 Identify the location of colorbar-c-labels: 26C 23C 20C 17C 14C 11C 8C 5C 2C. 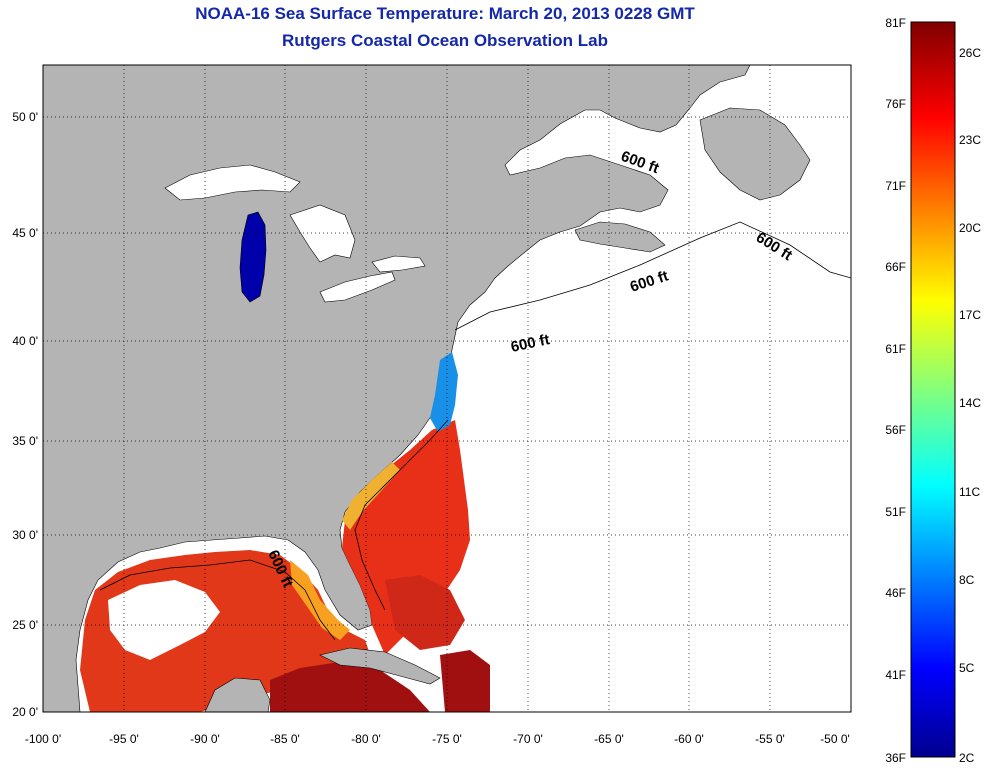
(970, 405).